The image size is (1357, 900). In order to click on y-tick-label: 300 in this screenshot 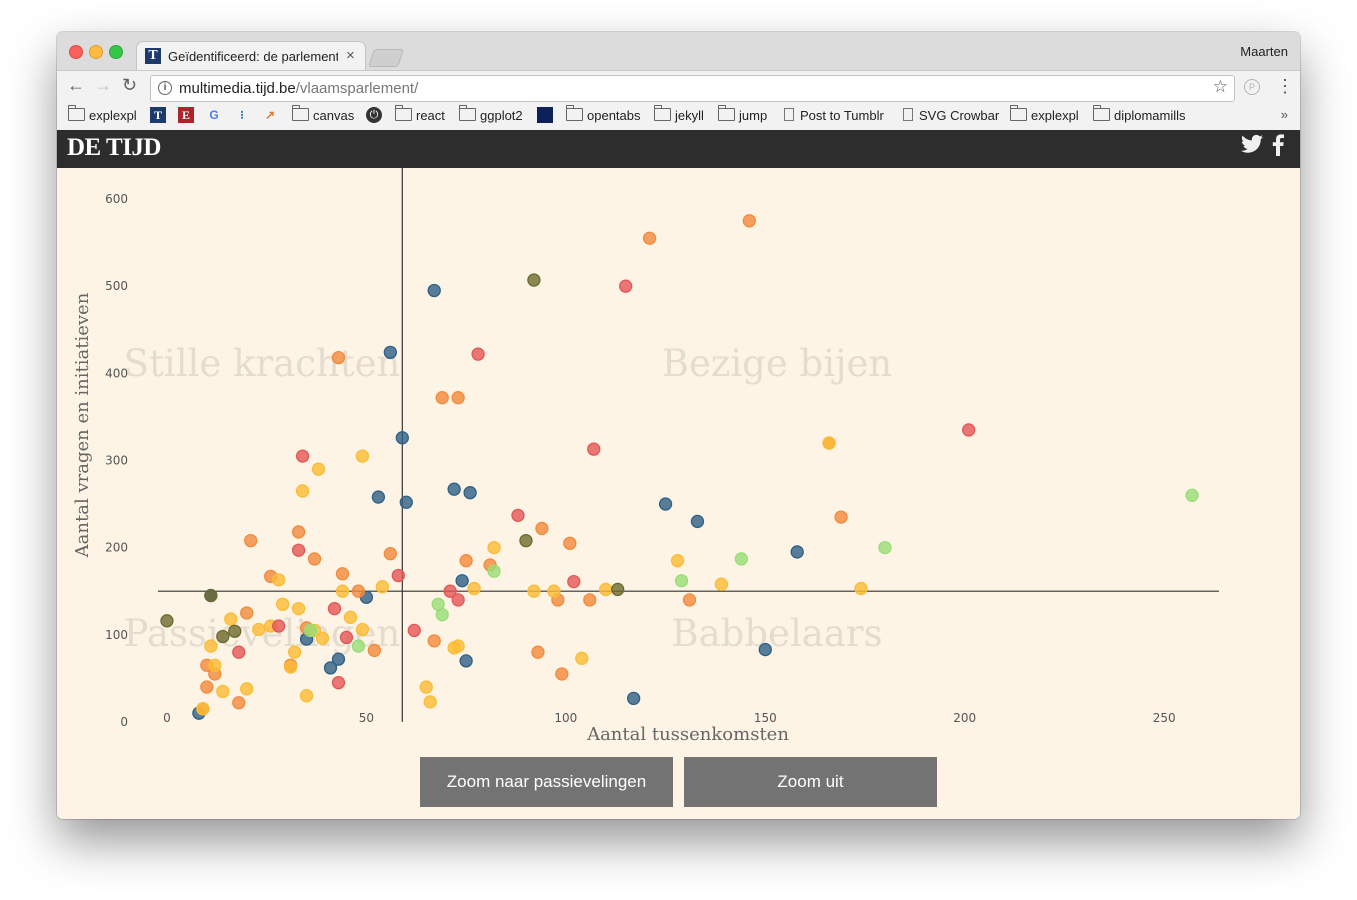, I will do `click(116, 460)`.